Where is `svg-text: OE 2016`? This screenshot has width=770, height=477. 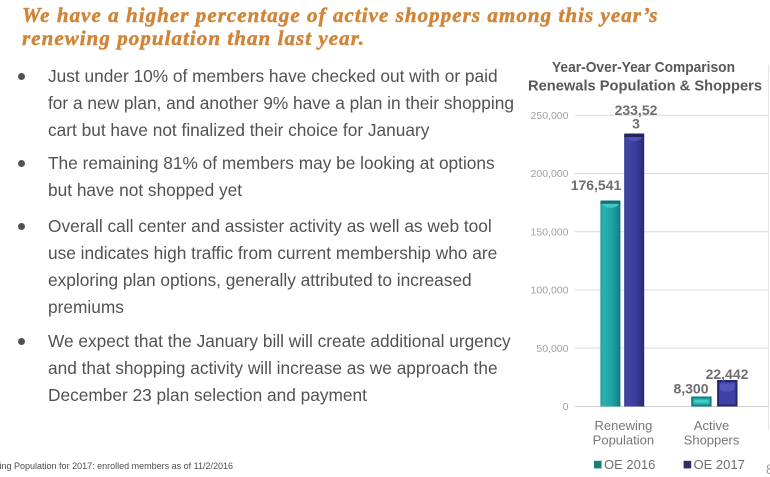
svg-text: OE 2016 is located at coordinates (629, 464).